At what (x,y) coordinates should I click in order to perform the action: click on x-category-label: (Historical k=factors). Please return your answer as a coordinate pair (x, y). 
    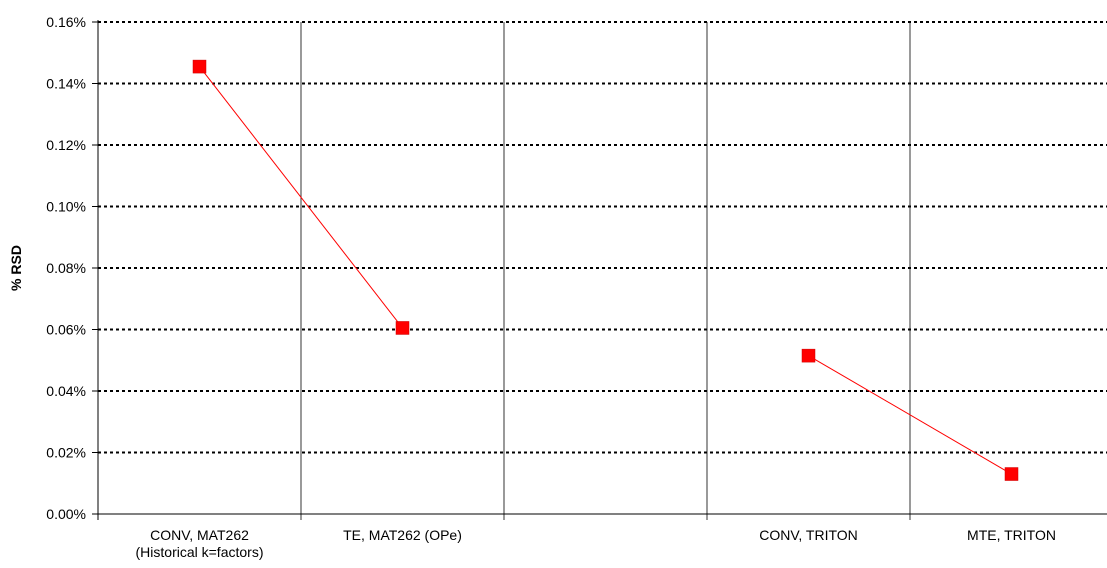
    Looking at the image, I should click on (200, 552).